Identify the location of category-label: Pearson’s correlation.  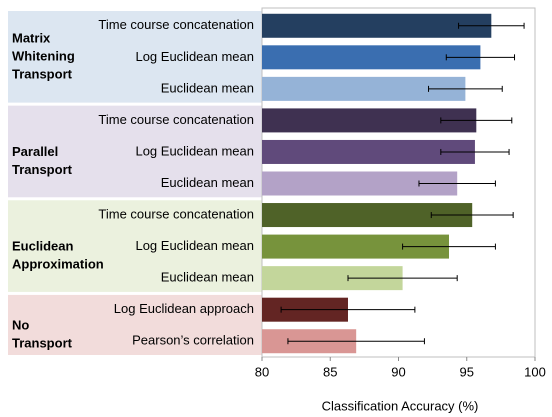
(193, 340).